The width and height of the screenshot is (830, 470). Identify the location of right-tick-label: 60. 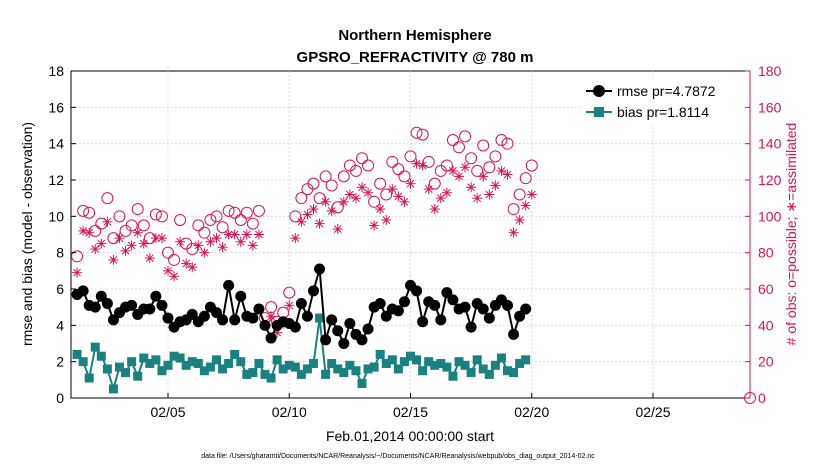
(766, 289).